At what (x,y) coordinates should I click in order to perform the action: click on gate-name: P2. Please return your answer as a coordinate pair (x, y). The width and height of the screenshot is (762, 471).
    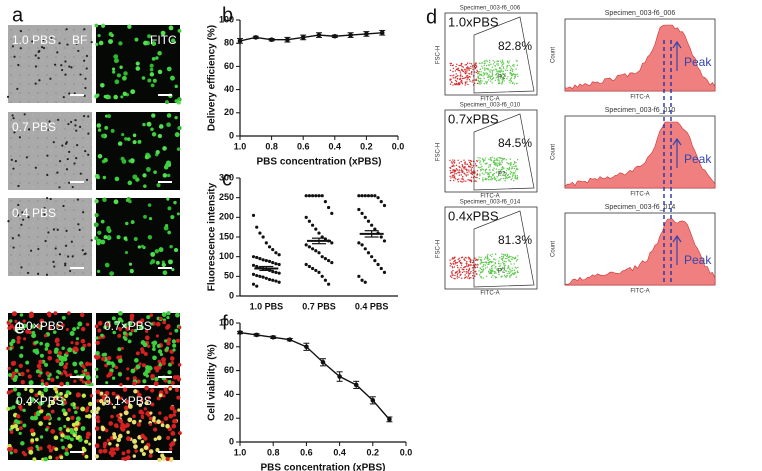
    Looking at the image, I should click on (502, 272).